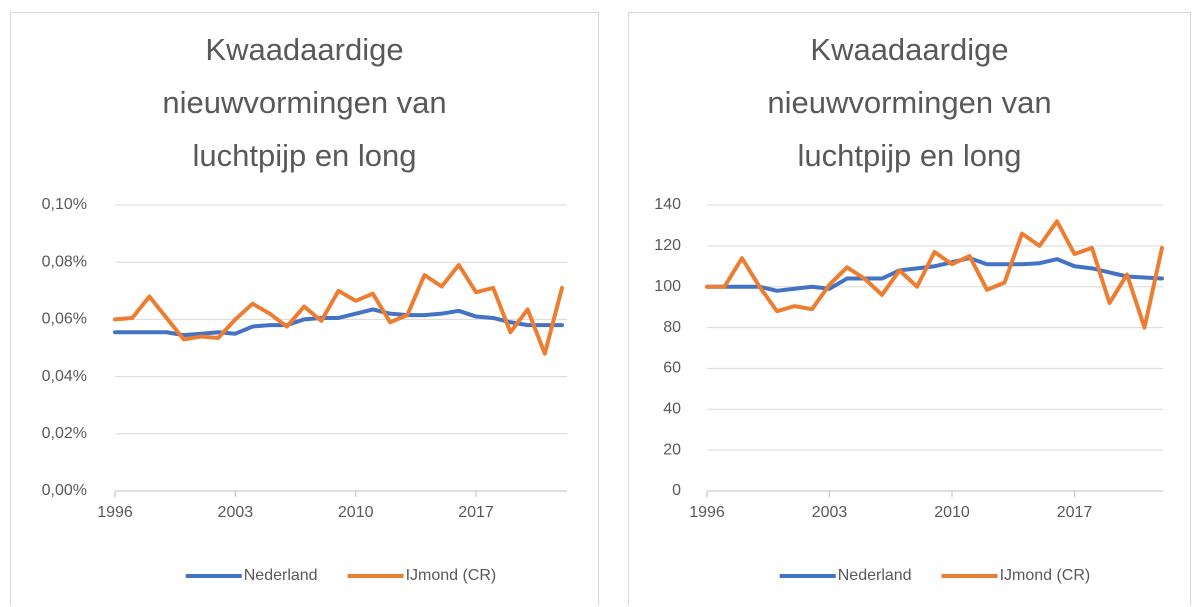 The height and width of the screenshot is (607, 1202). What do you see at coordinates (672, 368) in the screenshot?
I see `y-tick-label: 60` at bounding box center [672, 368].